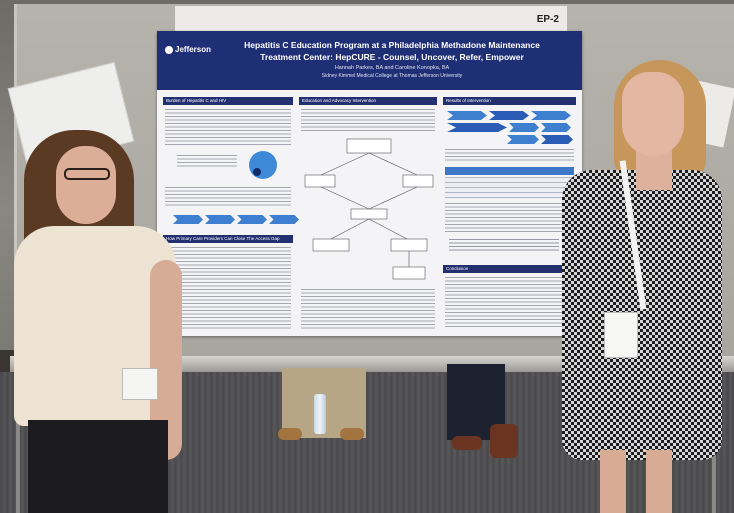  I want to click on results-table-body, so click(509, 188).